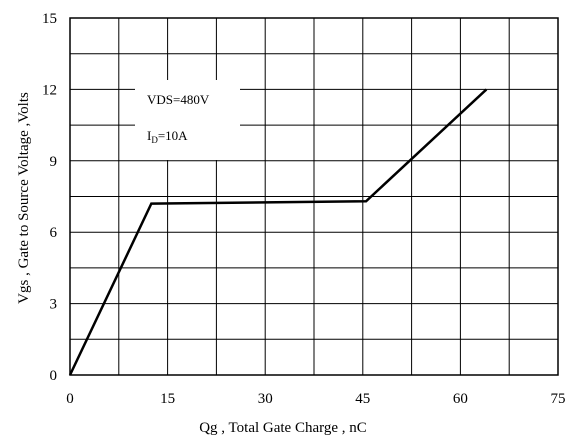 The width and height of the screenshot is (579, 443). Describe the element at coordinates (54, 233) in the screenshot. I see `y-tick-label: 6` at that location.